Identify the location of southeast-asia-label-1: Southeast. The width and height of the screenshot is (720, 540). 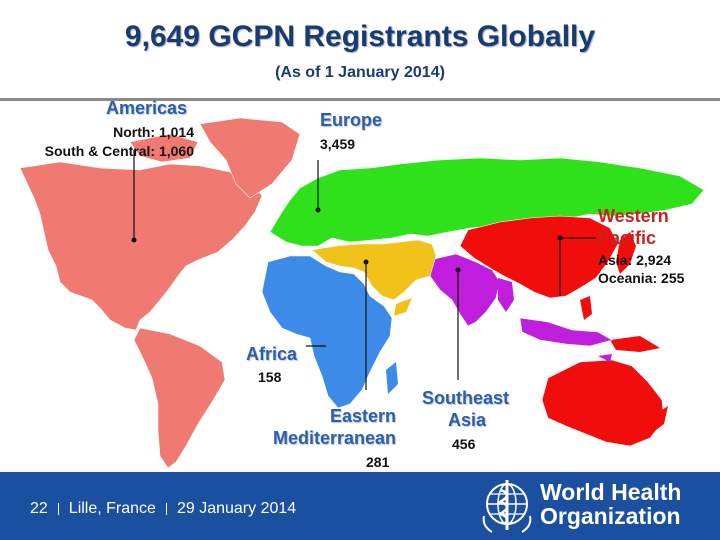
(466, 398).